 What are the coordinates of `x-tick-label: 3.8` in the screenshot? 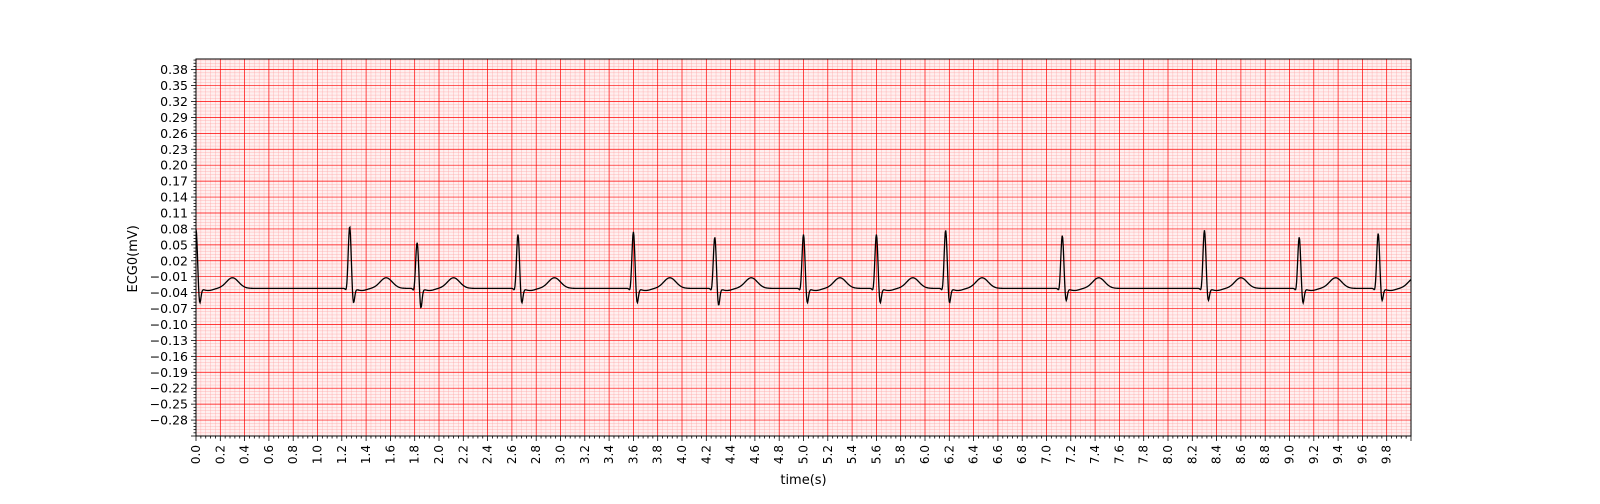 It's located at (658, 454).